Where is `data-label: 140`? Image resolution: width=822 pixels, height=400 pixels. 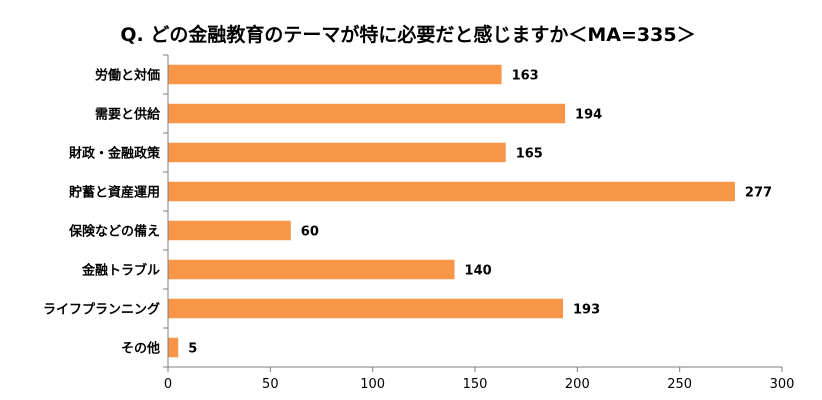
data-label: 140 is located at coordinates (478, 271).